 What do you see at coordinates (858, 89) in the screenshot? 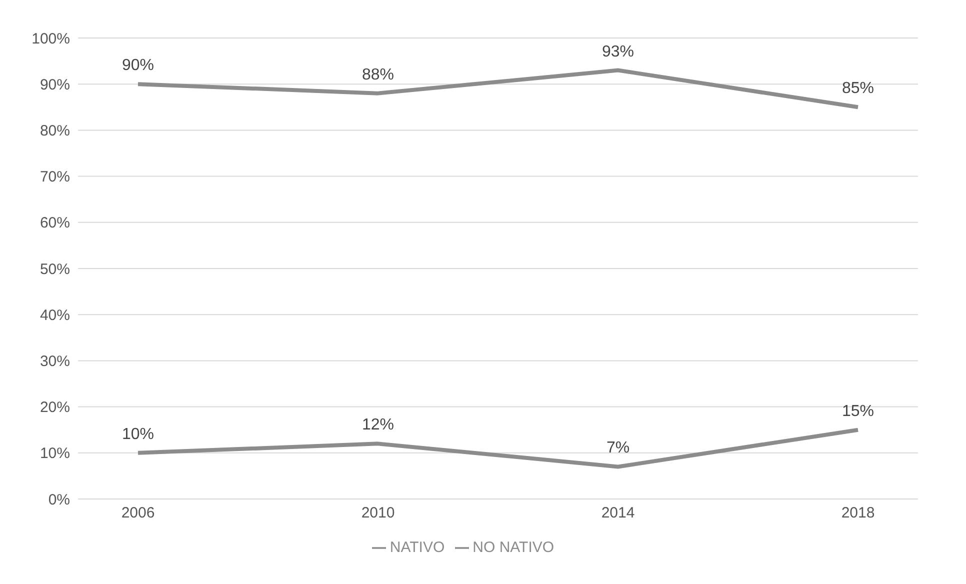
I see `data-label: 85%` at bounding box center [858, 89].